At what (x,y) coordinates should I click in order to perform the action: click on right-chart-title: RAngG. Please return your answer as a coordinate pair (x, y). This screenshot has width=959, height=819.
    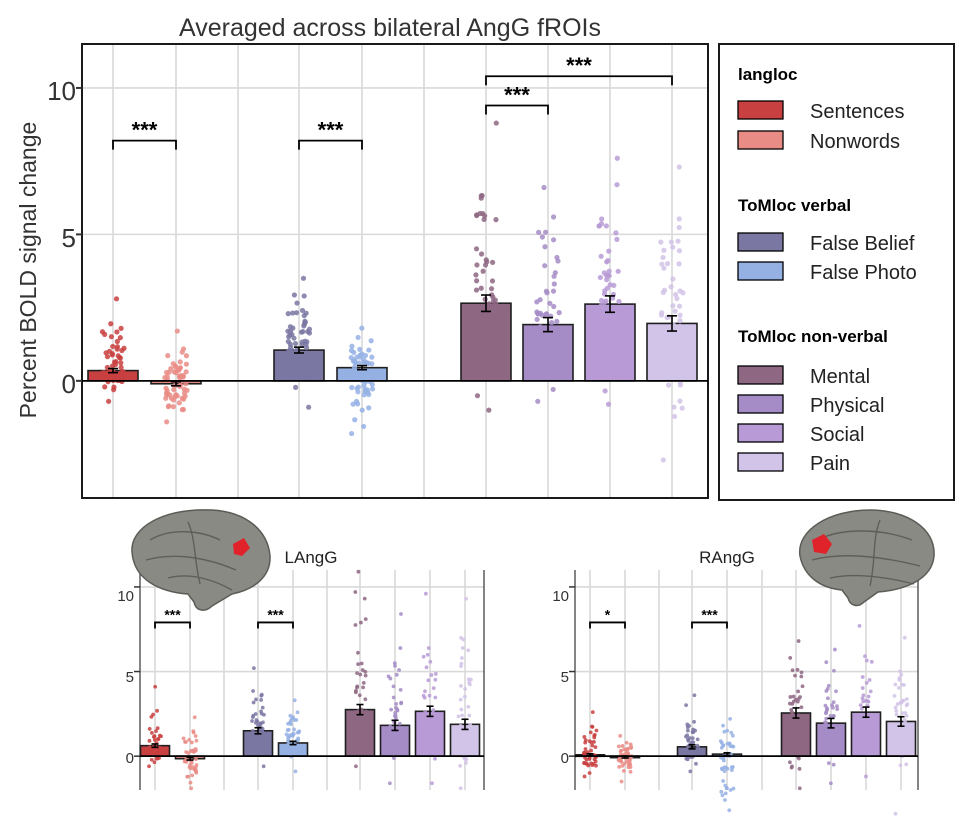
    Looking at the image, I should click on (727, 557).